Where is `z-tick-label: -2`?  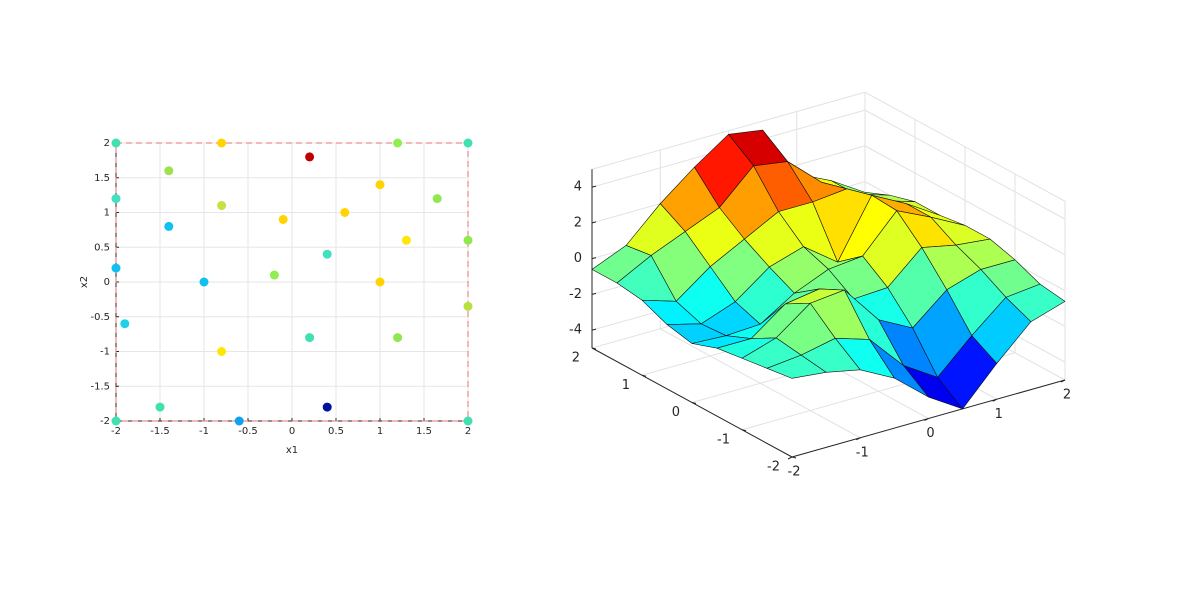
z-tick-label: -2 is located at coordinates (575, 294).